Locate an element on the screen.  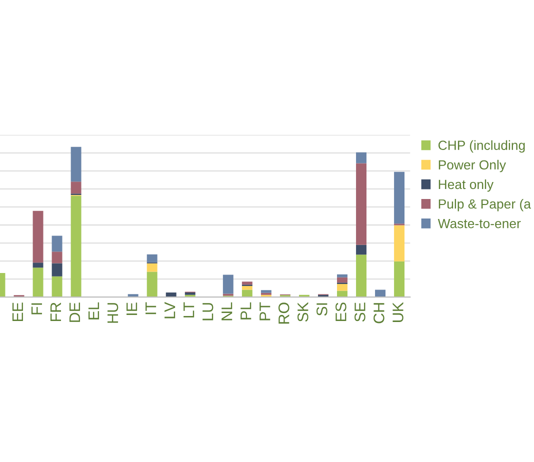
legend-label: Power Only is located at coordinates (472, 166).